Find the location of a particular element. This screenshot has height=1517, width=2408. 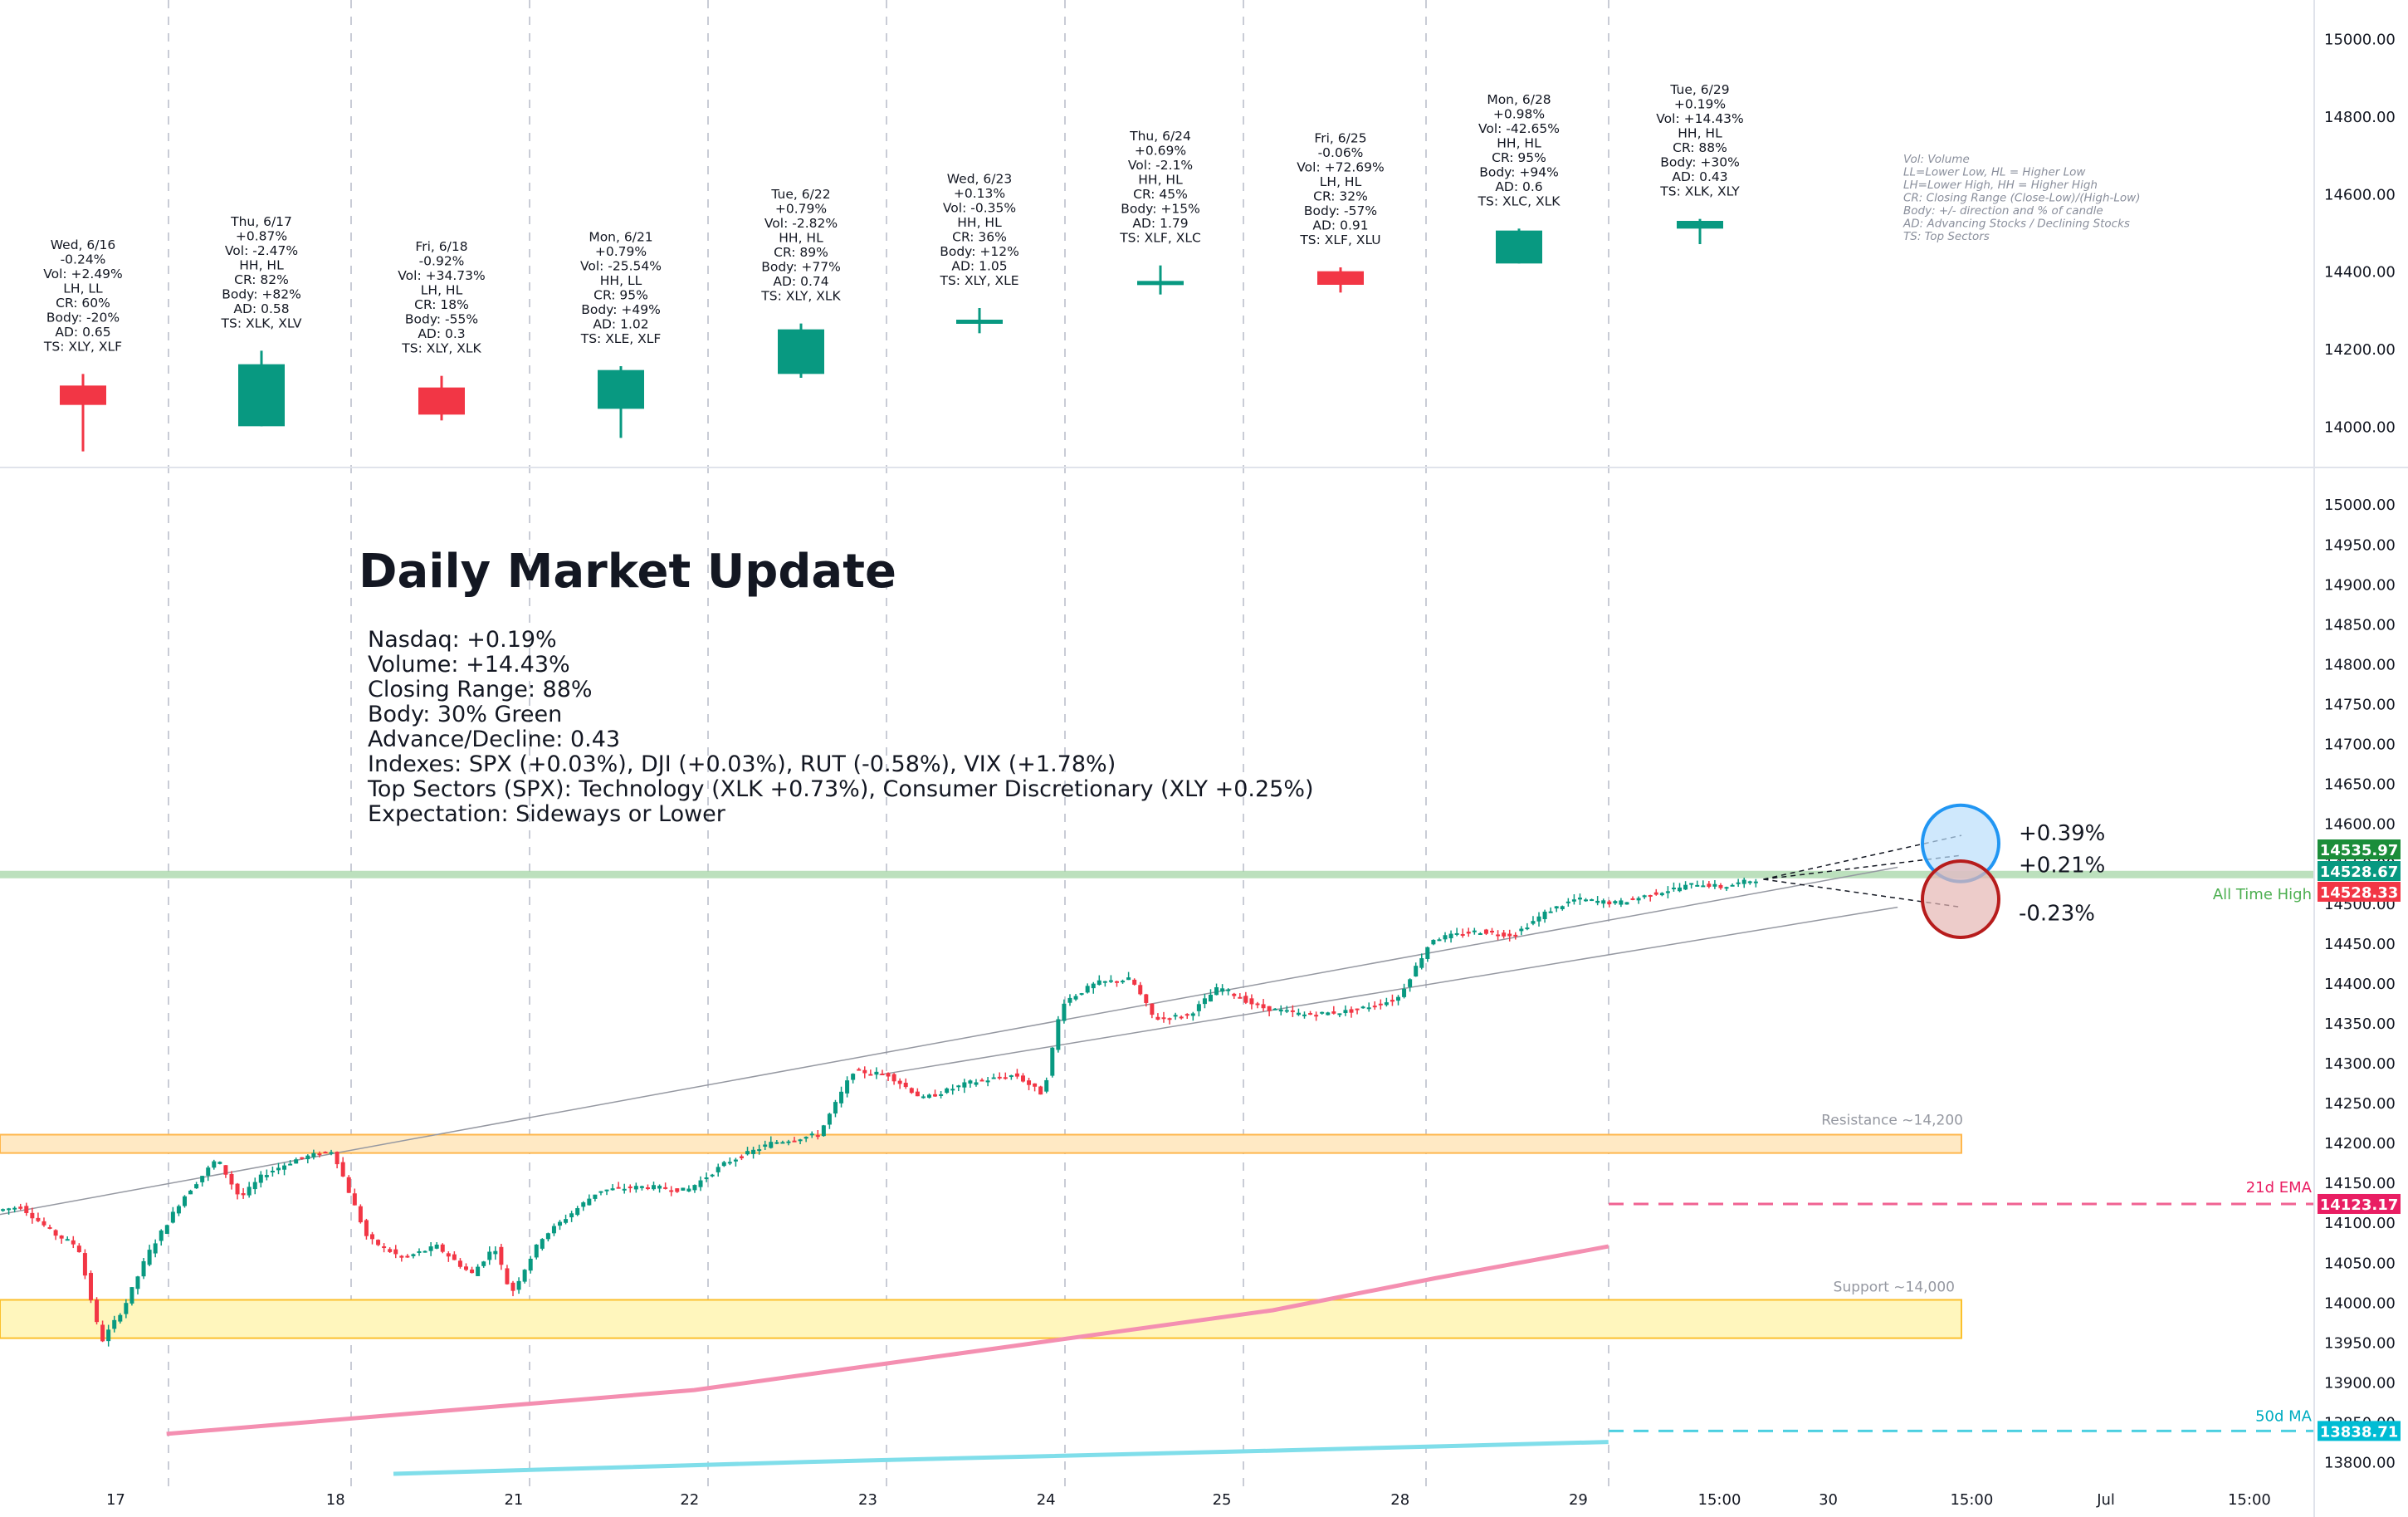

intraday-price-tick: 14000.00 is located at coordinates (2360, 1303).